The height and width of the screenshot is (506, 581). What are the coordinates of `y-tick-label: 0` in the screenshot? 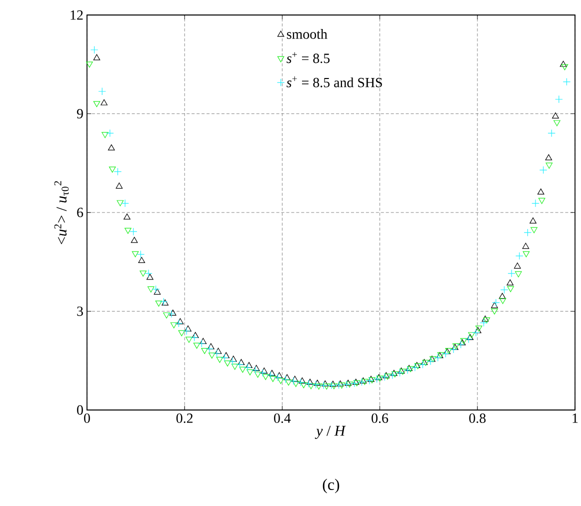 It's located at (80, 410).